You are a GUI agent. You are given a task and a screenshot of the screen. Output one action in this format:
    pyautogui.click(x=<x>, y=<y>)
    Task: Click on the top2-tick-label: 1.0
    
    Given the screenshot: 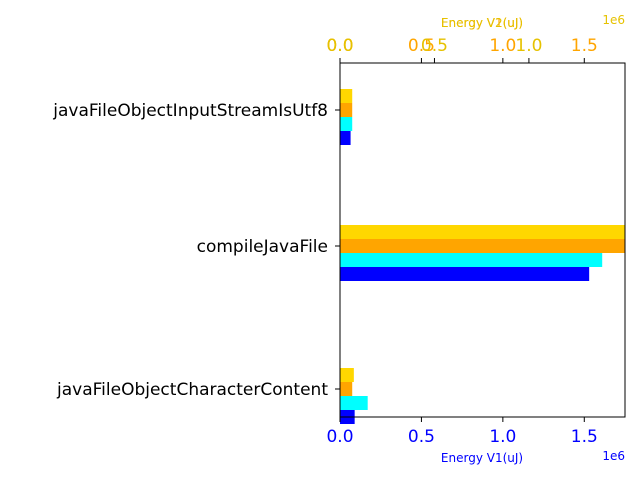 What is the action you would take?
    pyautogui.click(x=528, y=46)
    